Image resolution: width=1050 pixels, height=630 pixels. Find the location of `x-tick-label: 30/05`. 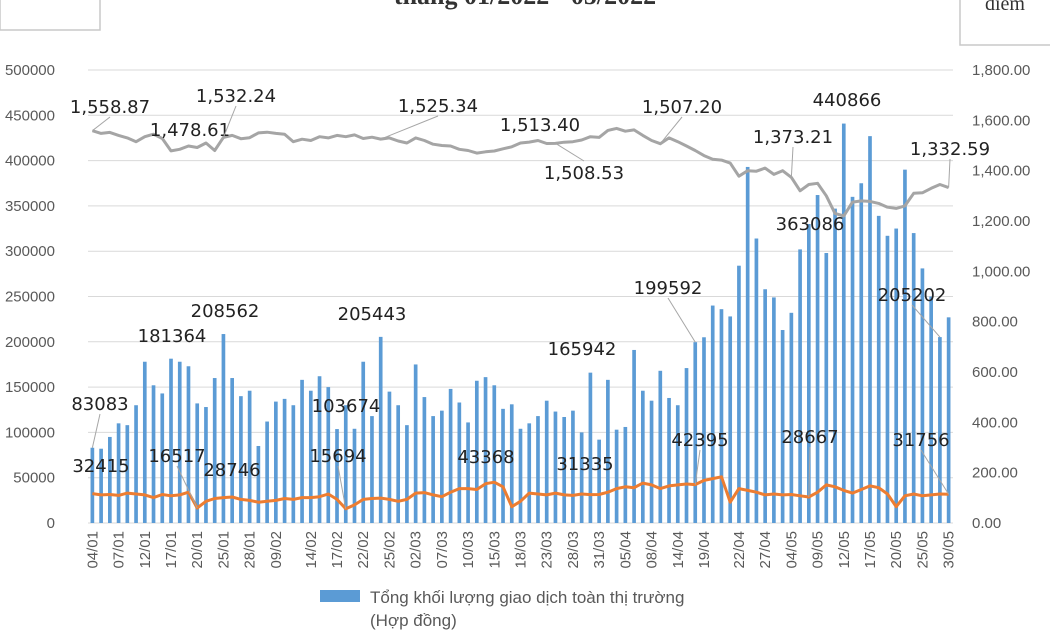

x-tick-label: 30/05 is located at coordinates (949, 550).